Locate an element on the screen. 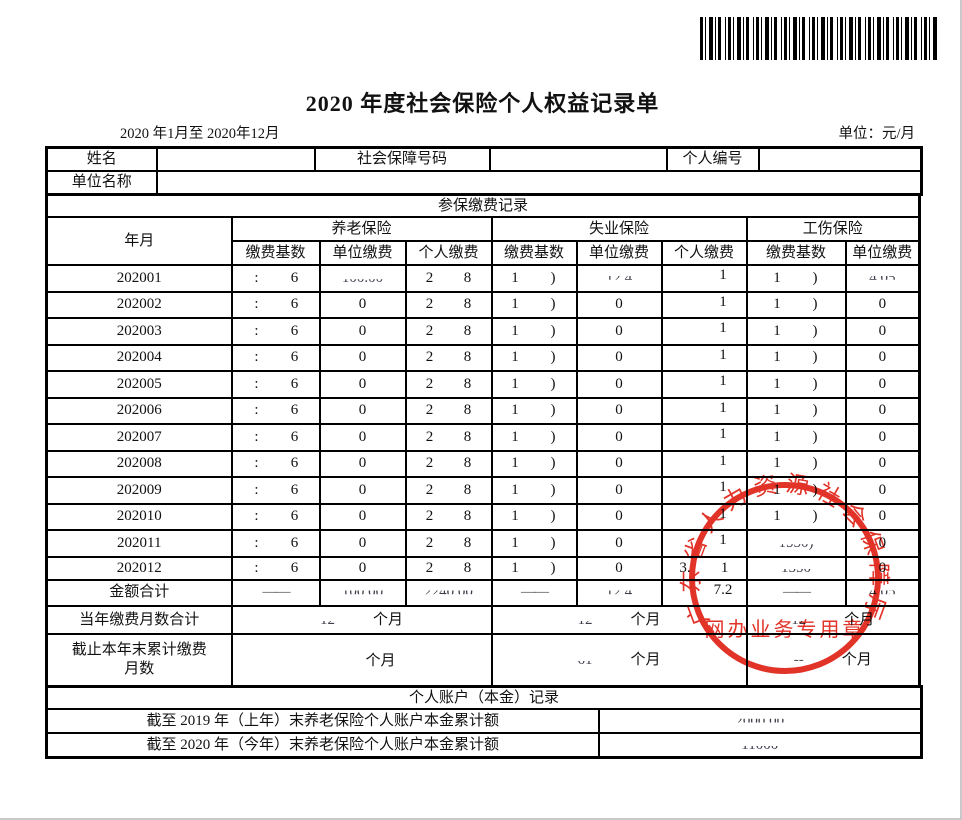 The width and height of the screenshot is (962, 820). month-cell: 202004 is located at coordinates (139, 357).